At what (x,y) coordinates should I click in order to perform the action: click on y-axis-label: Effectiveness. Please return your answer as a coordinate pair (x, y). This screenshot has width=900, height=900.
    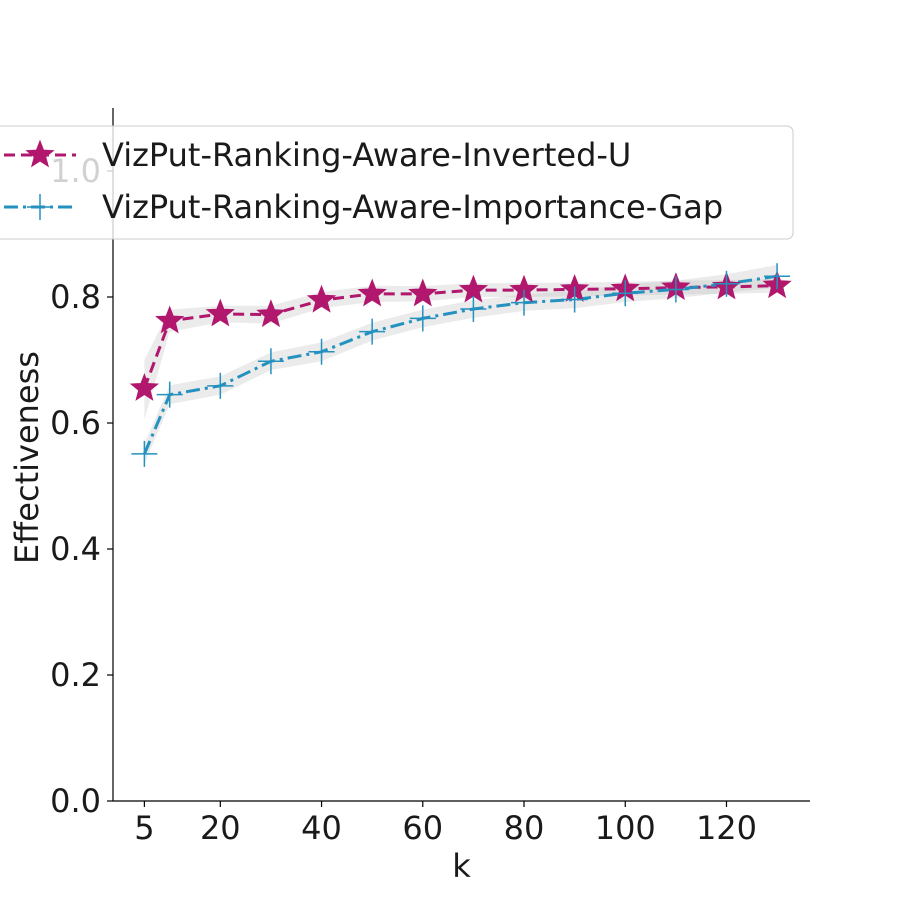
    Looking at the image, I should click on (27, 457).